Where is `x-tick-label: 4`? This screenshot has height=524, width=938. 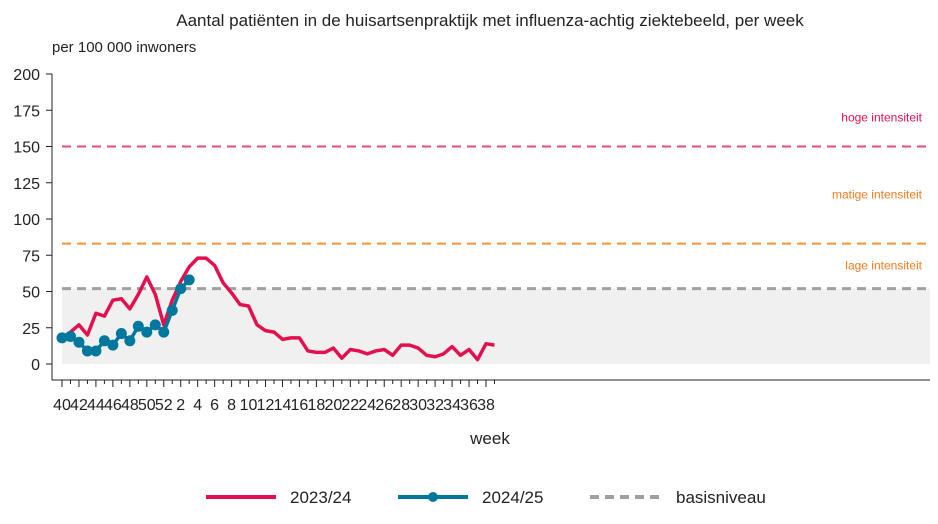
x-tick-label: 4 is located at coordinates (197, 405).